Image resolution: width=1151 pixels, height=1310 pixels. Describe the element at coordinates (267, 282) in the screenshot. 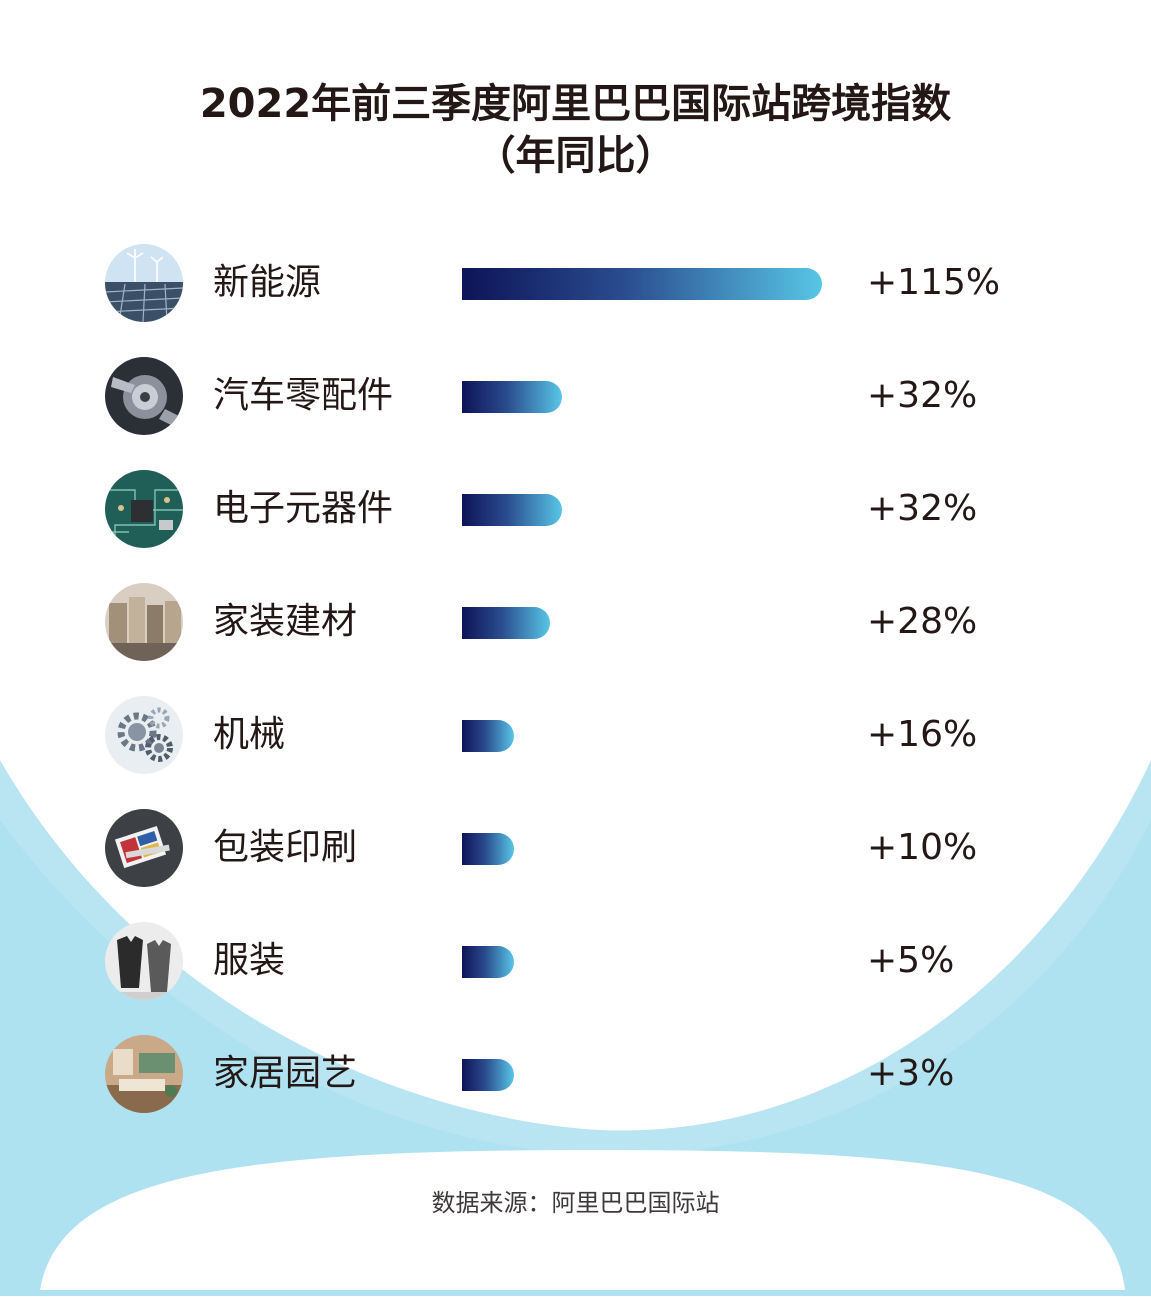

I see `category-label: 新能源` at that location.